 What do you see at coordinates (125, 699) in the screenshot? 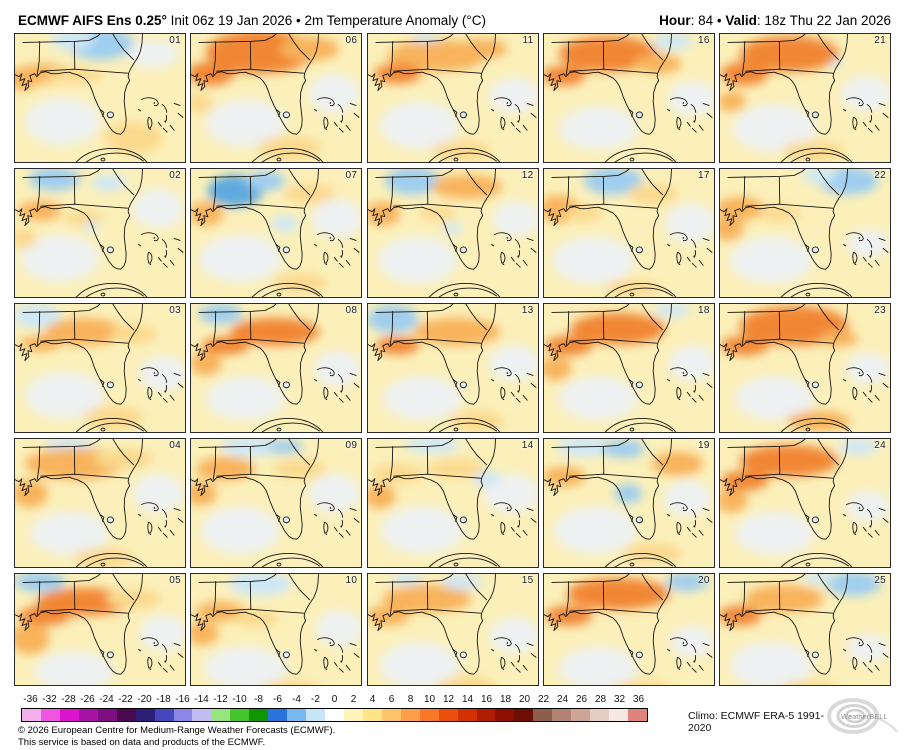
I see `colorbar-tick: -22` at bounding box center [125, 699].